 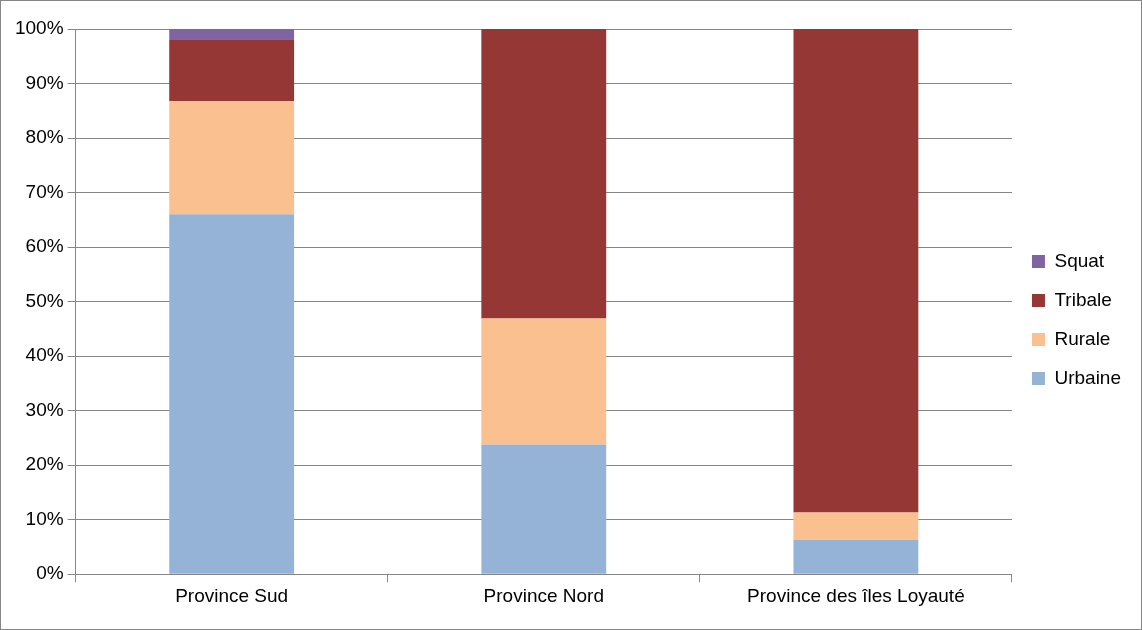 I want to click on legend-label: Squat, so click(x=1079, y=260).